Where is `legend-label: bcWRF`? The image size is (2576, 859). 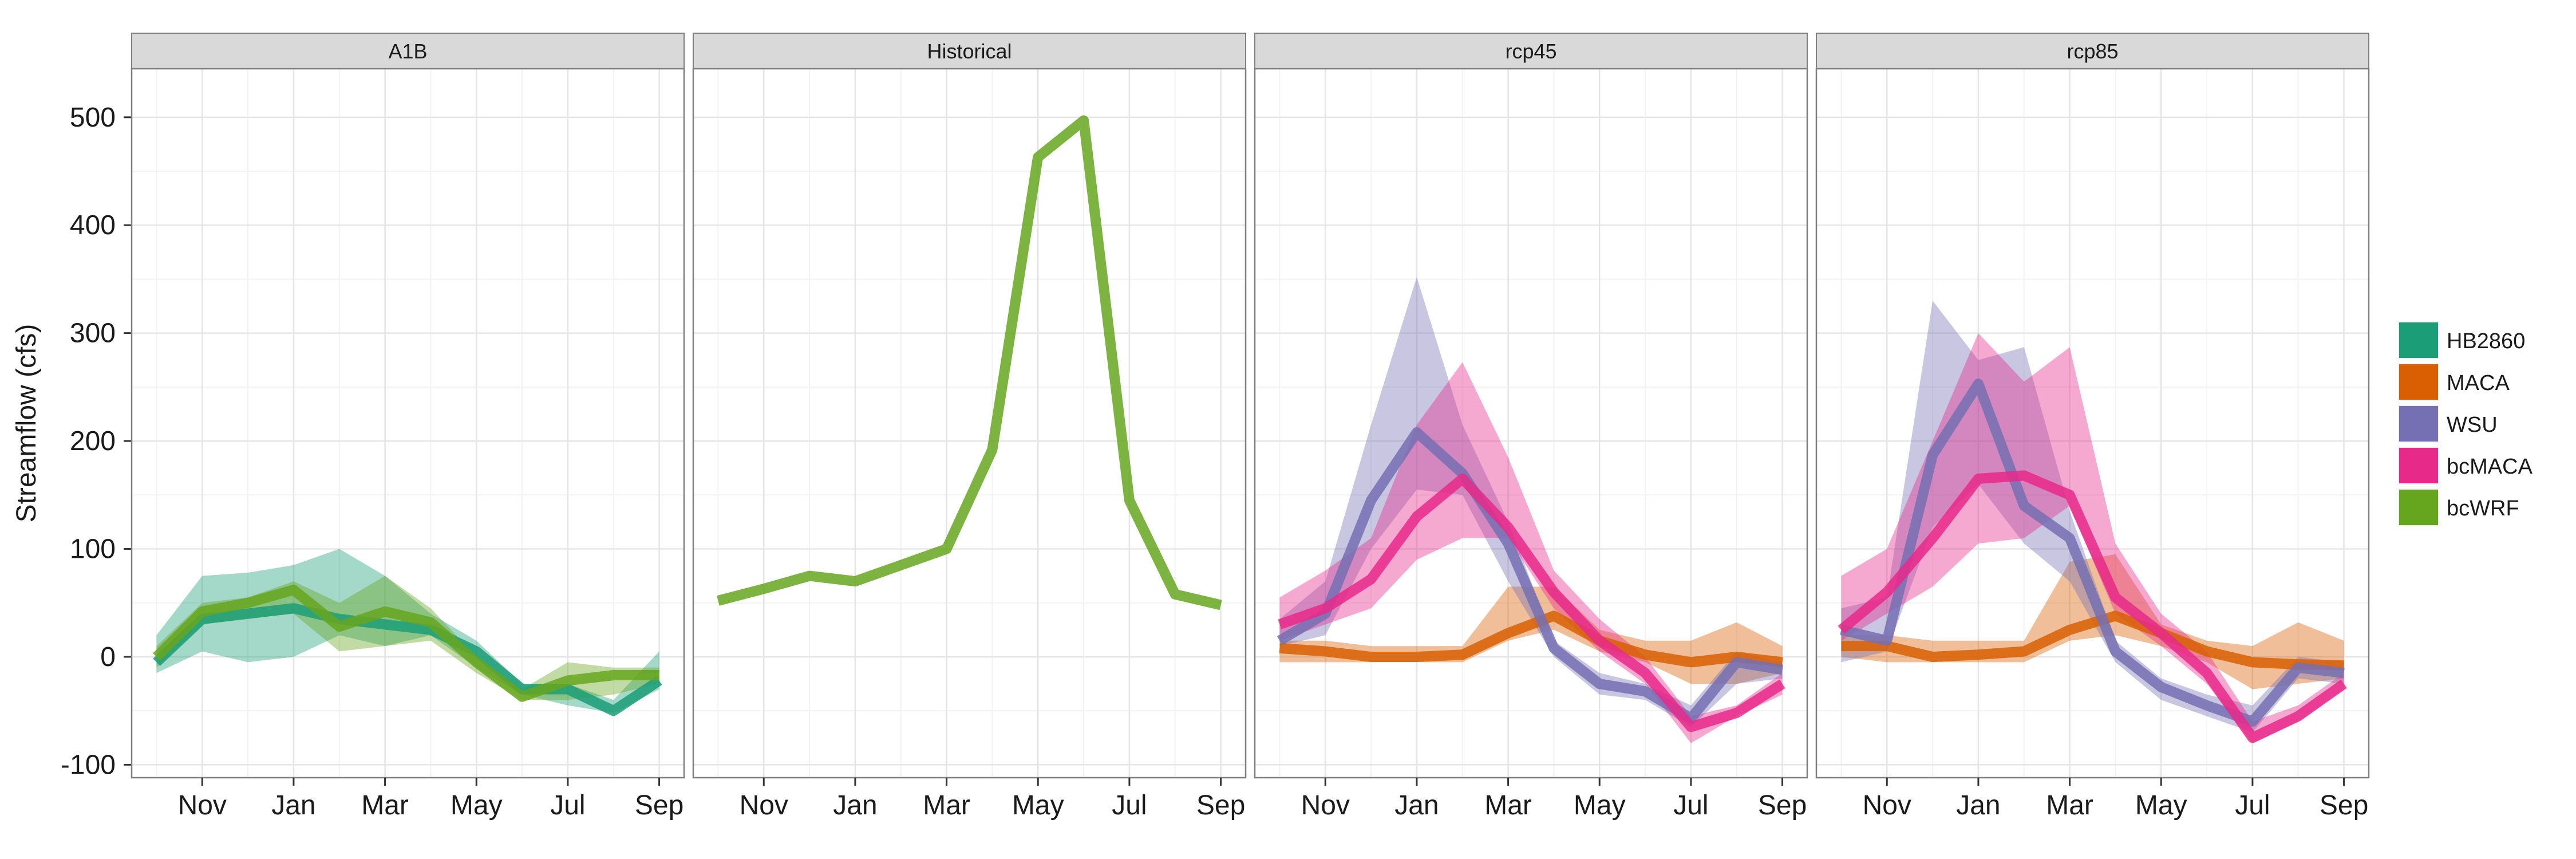
legend-label: bcWRF is located at coordinates (2483, 509).